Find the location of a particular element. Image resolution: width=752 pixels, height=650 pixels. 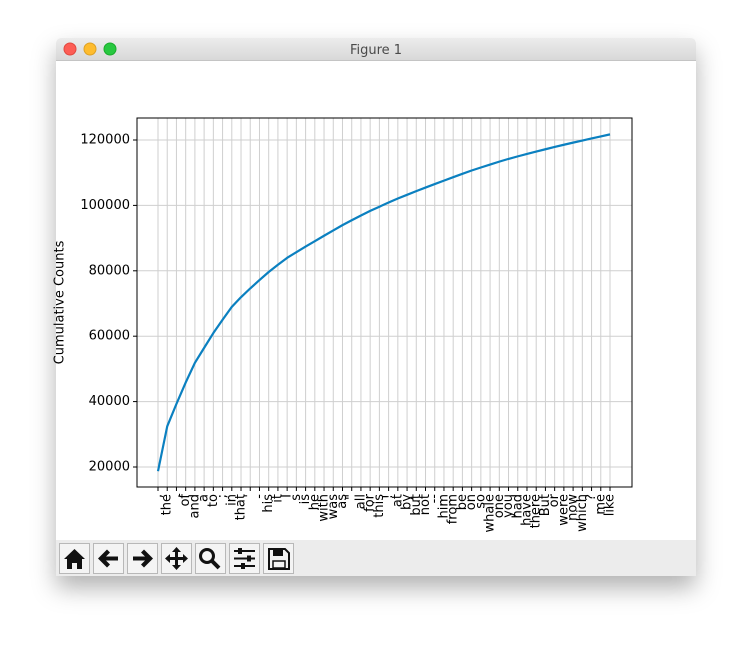

x-tick-label: as is located at coordinates (342, 501).